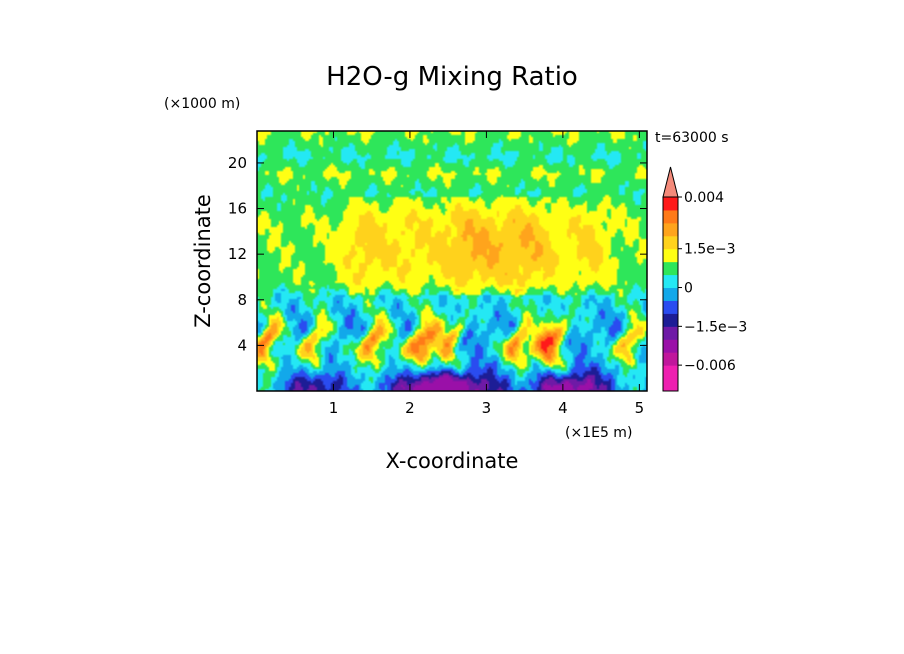  What do you see at coordinates (688, 289) in the screenshot?
I see `colorbar-label: 0` at bounding box center [688, 289].